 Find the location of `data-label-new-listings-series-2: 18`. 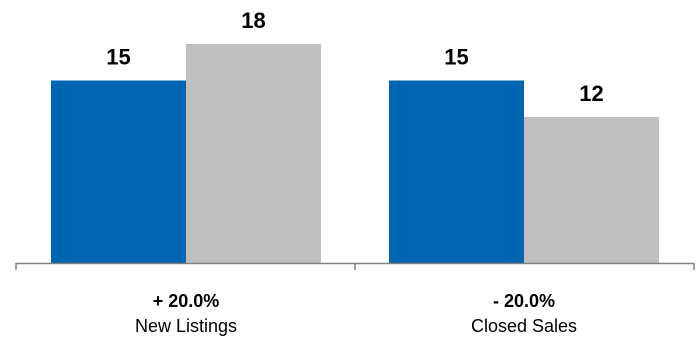

data-label-new-listings-series-2: 18 is located at coordinates (253, 20).